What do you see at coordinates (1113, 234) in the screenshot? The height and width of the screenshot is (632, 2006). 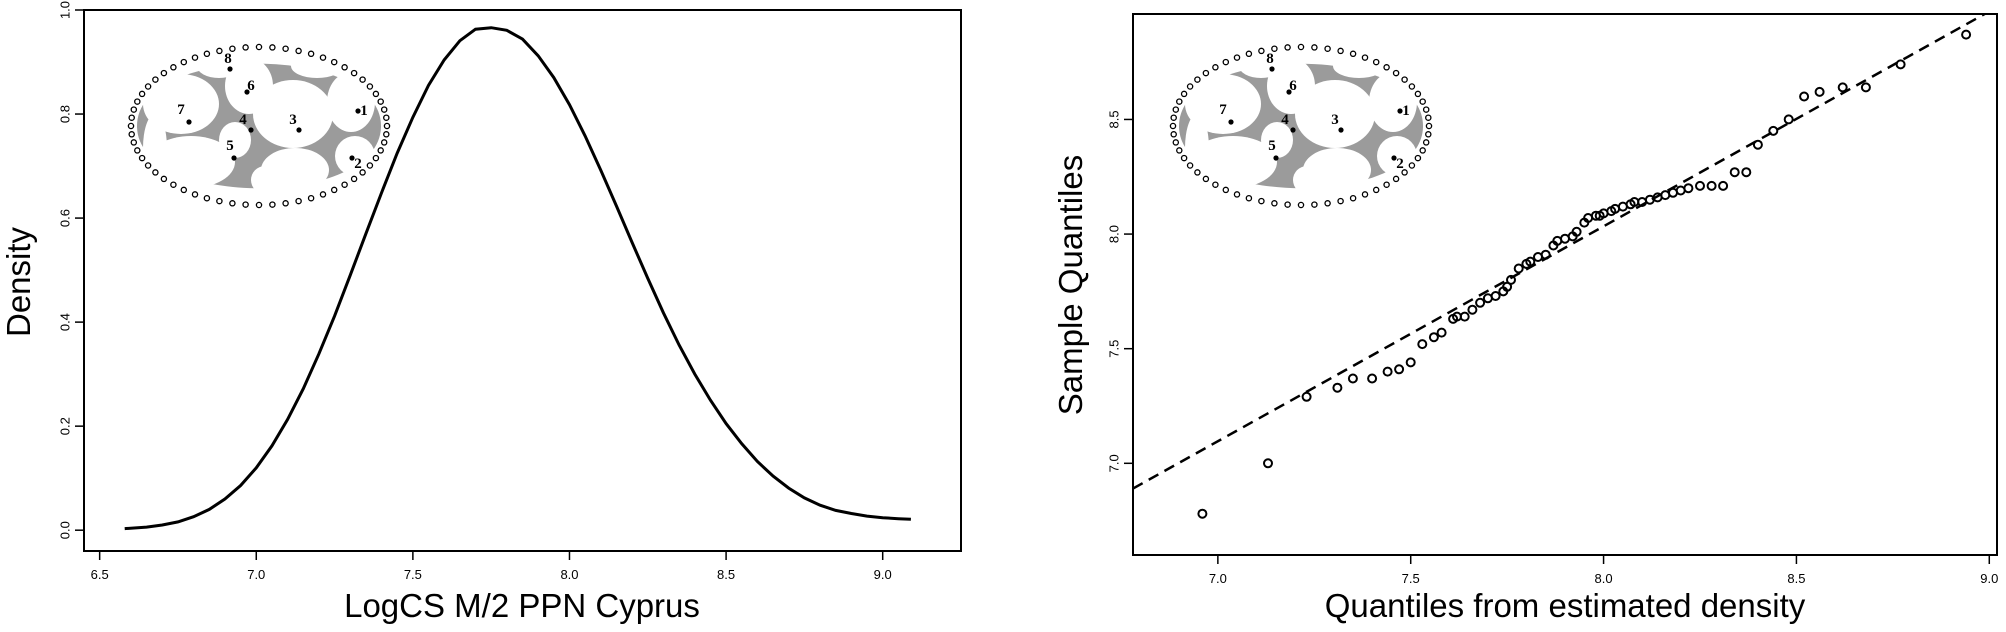 I see `y-tick-label: 8.0` at bounding box center [1113, 234].